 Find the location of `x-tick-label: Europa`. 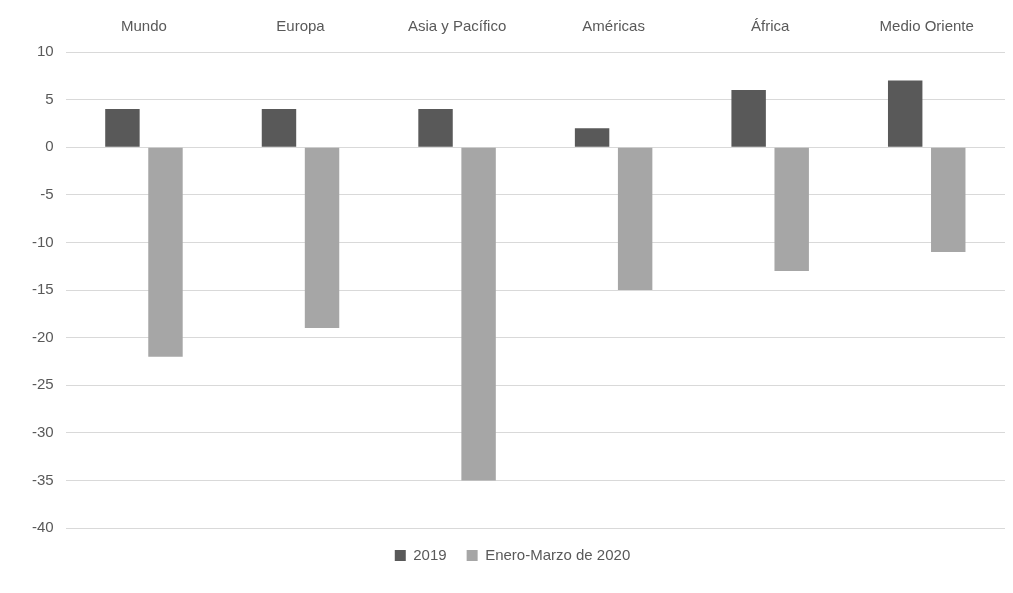

x-tick-label: Europa is located at coordinates (301, 26).